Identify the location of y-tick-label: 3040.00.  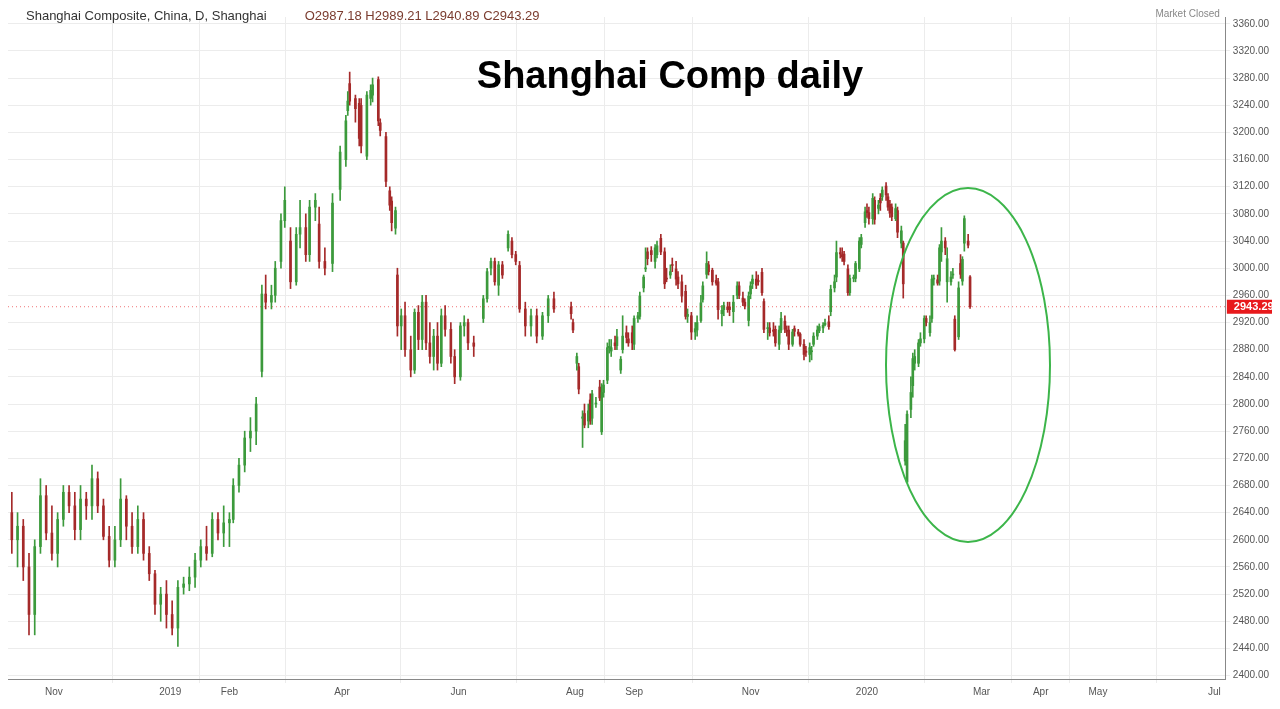
(1251, 240).